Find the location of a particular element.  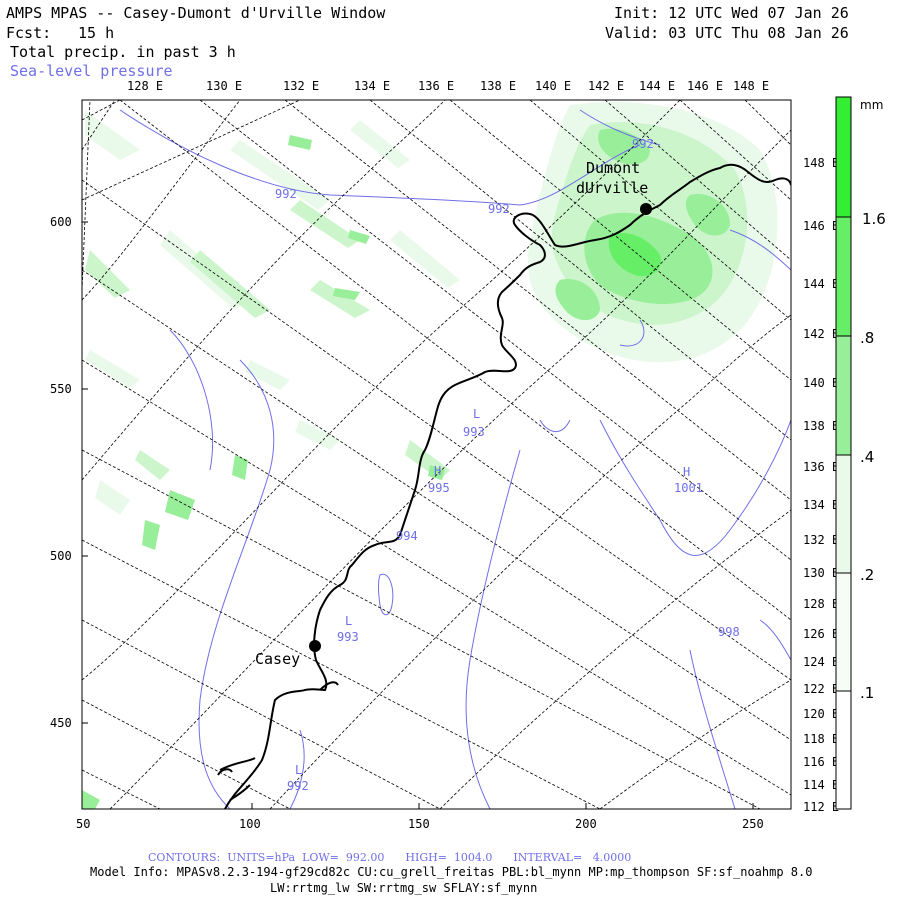

lat-label: 142 E is located at coordinates (821, 334).